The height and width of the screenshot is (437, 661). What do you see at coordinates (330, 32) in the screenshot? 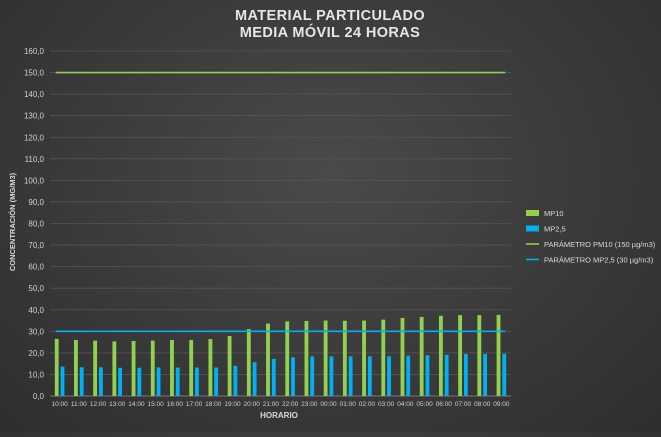
I see `chart-title-line-2: MEDIA MÓVIL 24 HORAS` at bounding box center [330, 32].